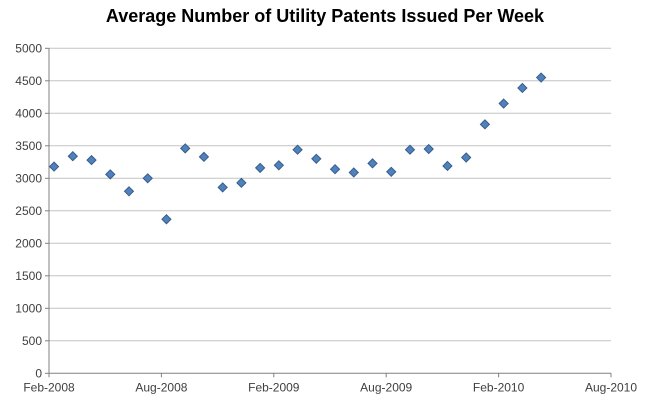 Image resolution: width=650 pixels, height=415 pixels. Describe the element at coordinates (28, 146) in the screenshot. I see `y-axis-tick-label: 3500` at that location.